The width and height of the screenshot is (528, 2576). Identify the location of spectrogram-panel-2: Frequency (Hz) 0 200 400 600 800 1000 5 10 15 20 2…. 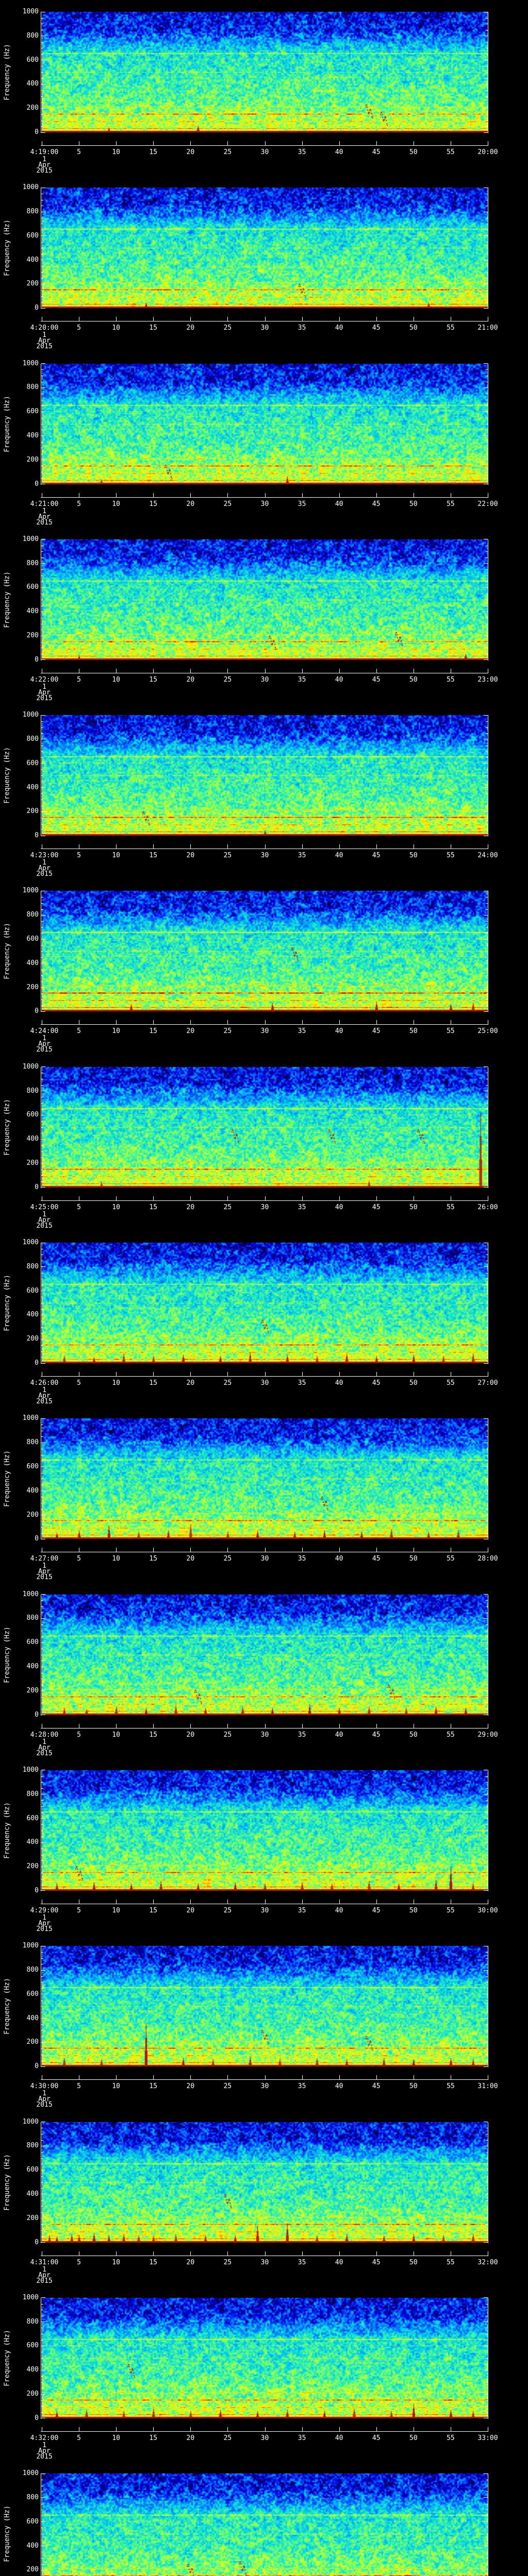
(264, 263).